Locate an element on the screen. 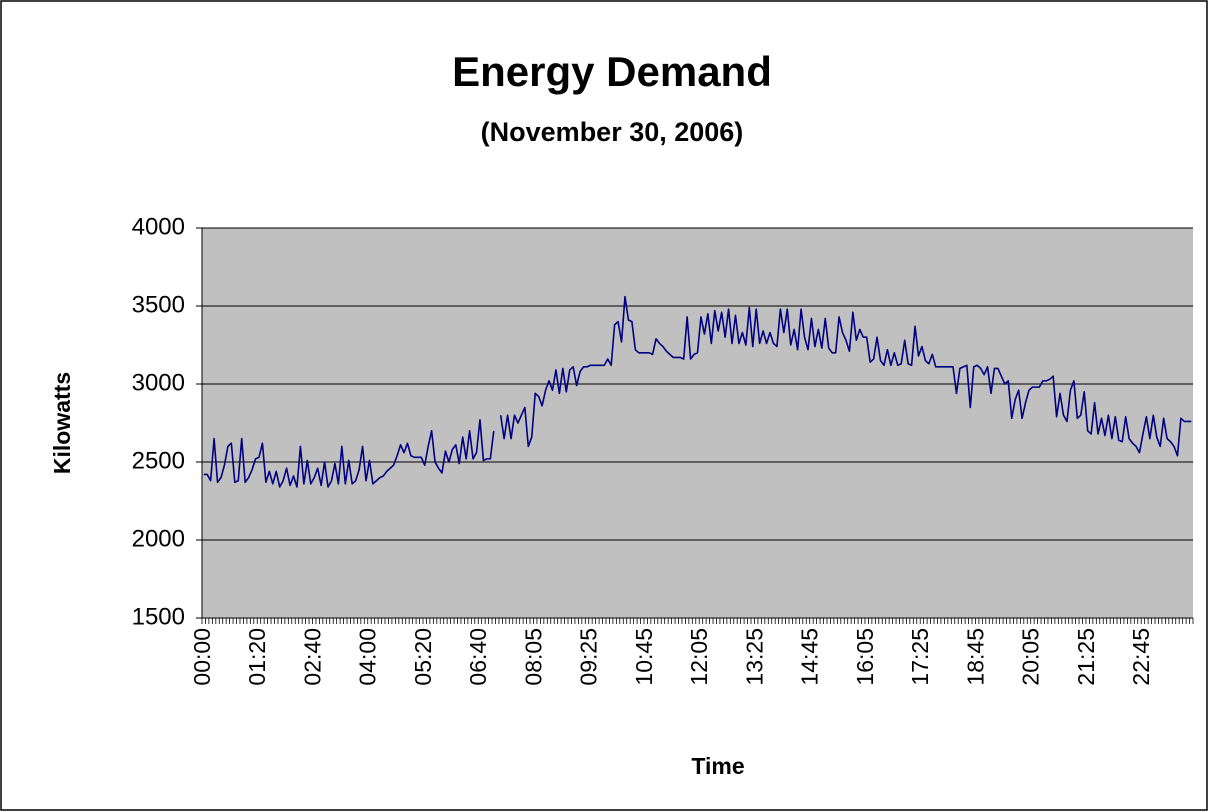 This screenshot has height=812, width=1209. x-tick-label: 13:25 is located at coordinates (754, 657).